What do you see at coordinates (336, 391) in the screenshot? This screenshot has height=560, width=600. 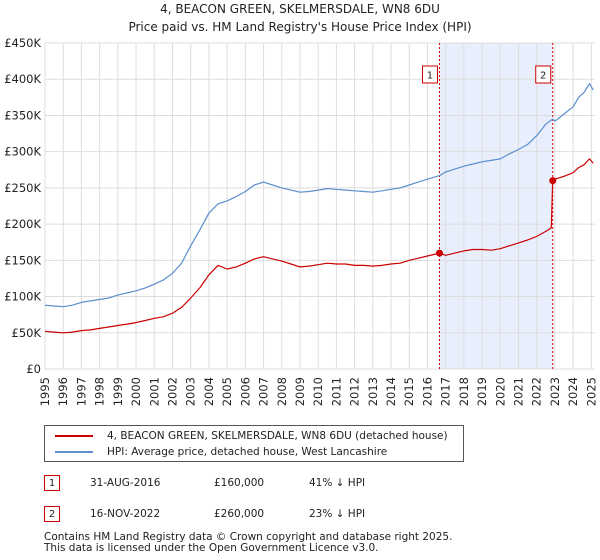 I see `x-tick-label: 2011` at bounding box center [336, 391].